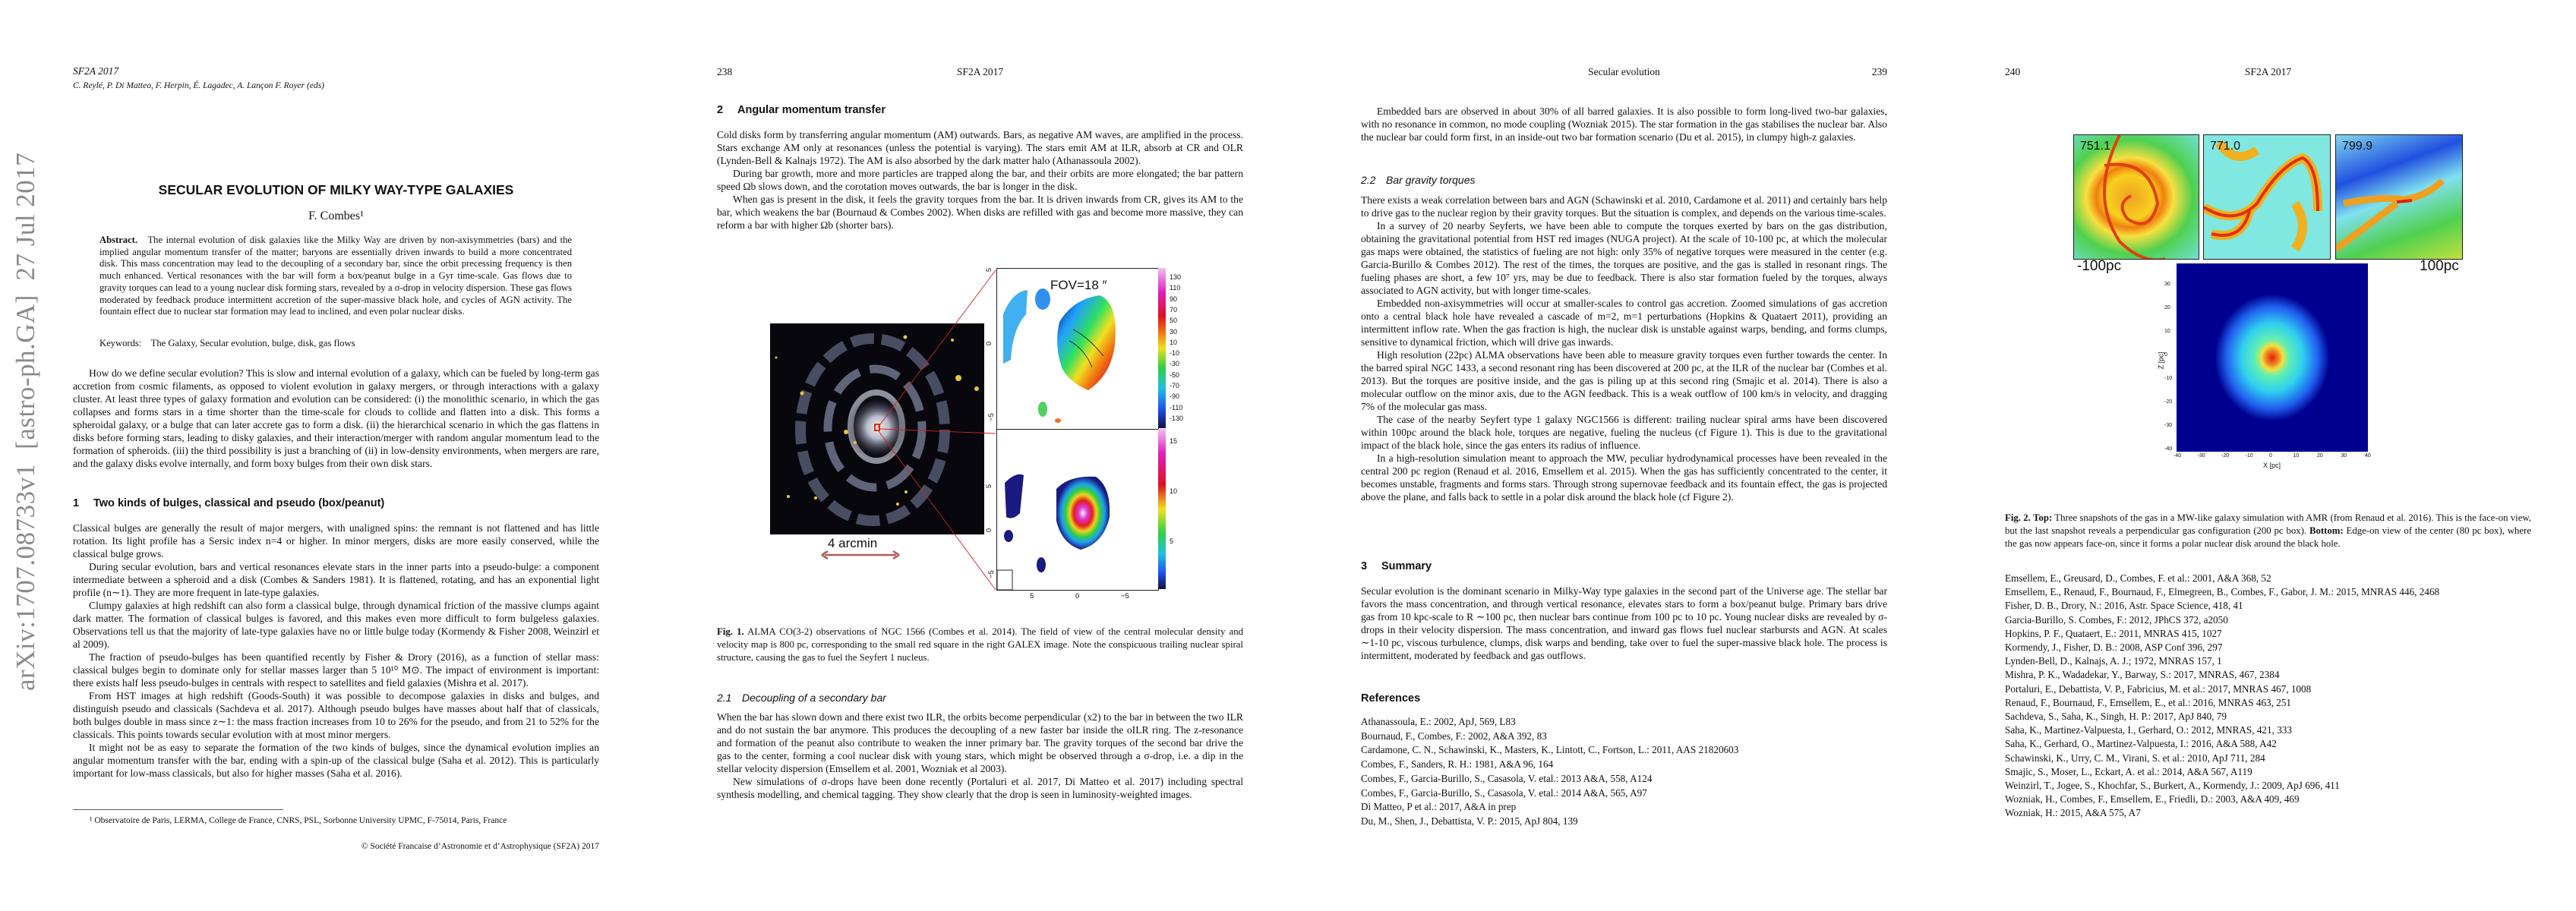 This screenshot has height=911, width=2576. What do you see at coordinates (1172, 541) in the screenshot?
I see `density-colorbar-label: 5` at bounding box center [1172, 541].